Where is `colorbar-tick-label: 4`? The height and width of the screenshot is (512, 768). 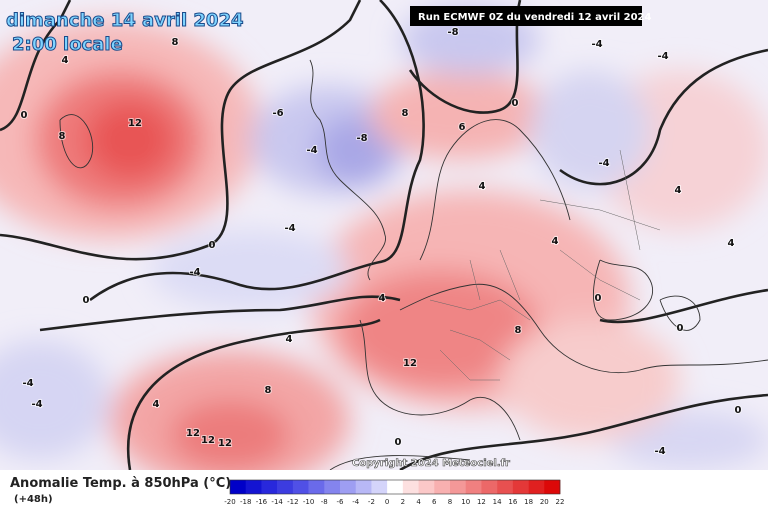 colorbar-tick-label: 4 is located at coordinates (418, 502).